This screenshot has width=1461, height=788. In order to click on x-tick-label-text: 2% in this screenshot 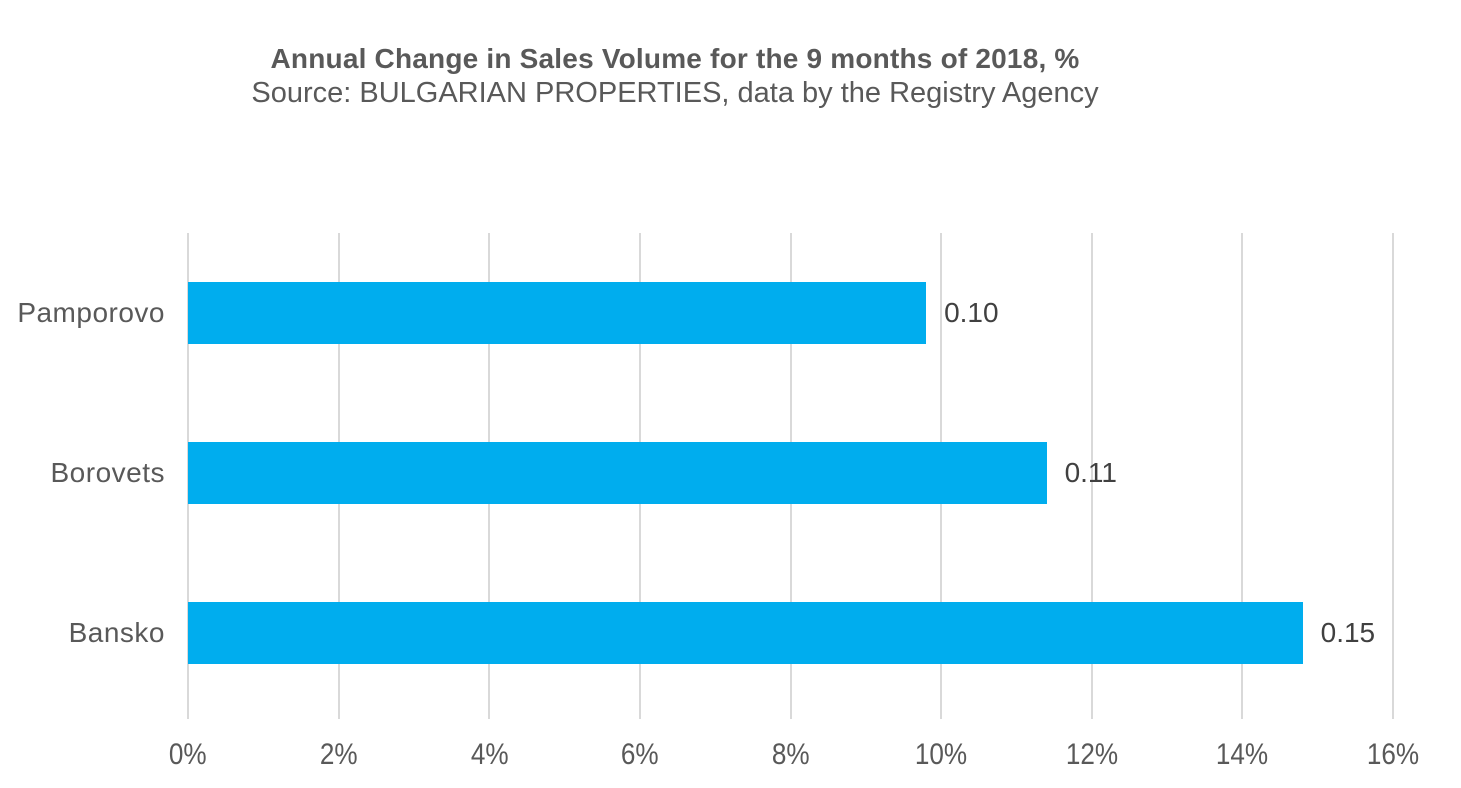, I will do `click(338, 754)`.